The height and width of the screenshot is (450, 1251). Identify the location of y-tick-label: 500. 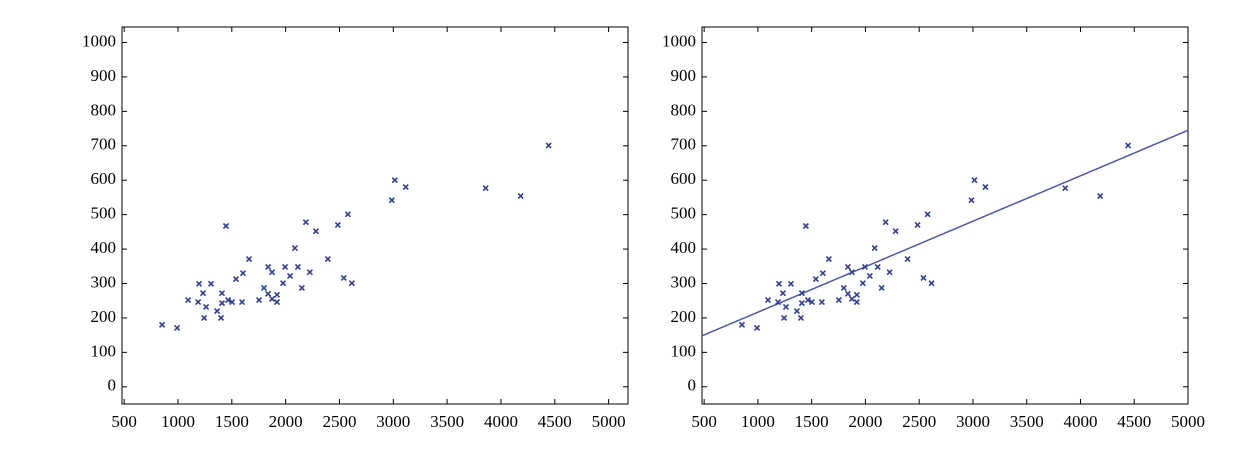
(104, 213).